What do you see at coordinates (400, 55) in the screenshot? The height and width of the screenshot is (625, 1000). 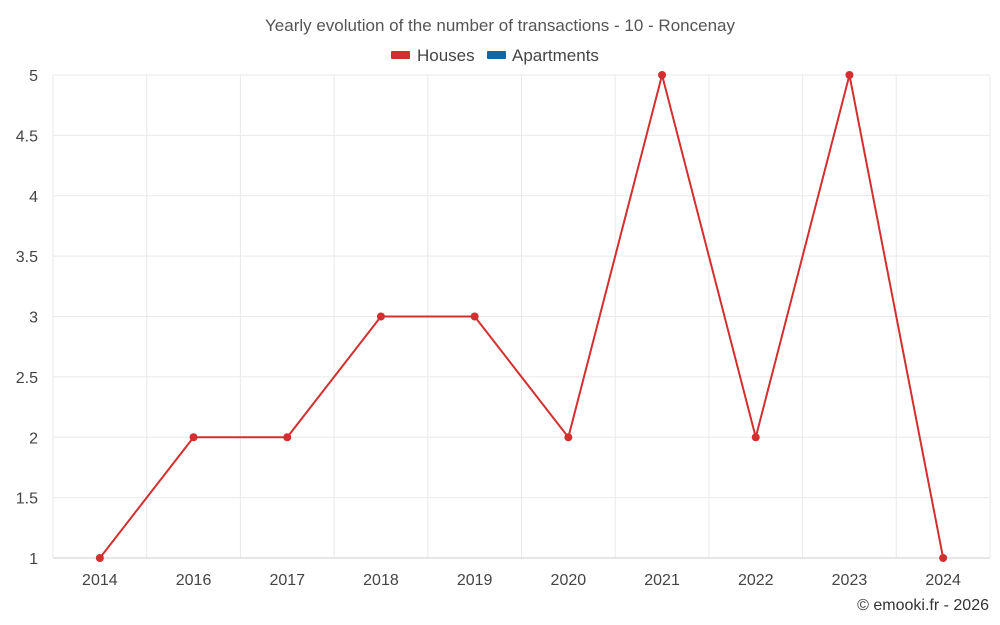 I see `legend-swatch-houses` at bounding box center [400, 55].